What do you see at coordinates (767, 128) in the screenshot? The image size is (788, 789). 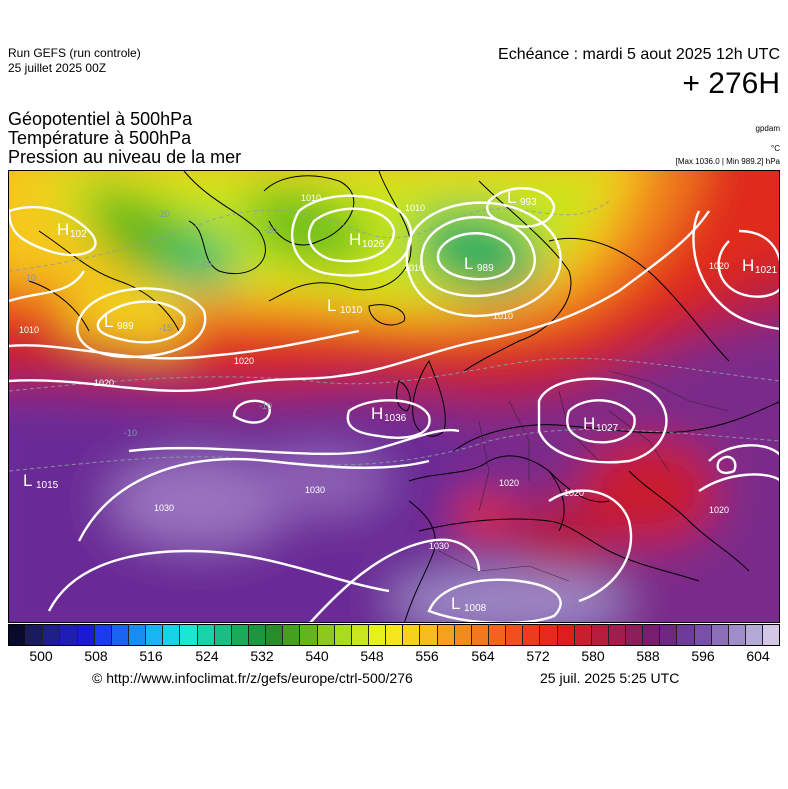 I see `unit-geopotential: gpdam` at bounding box center [767, 128].